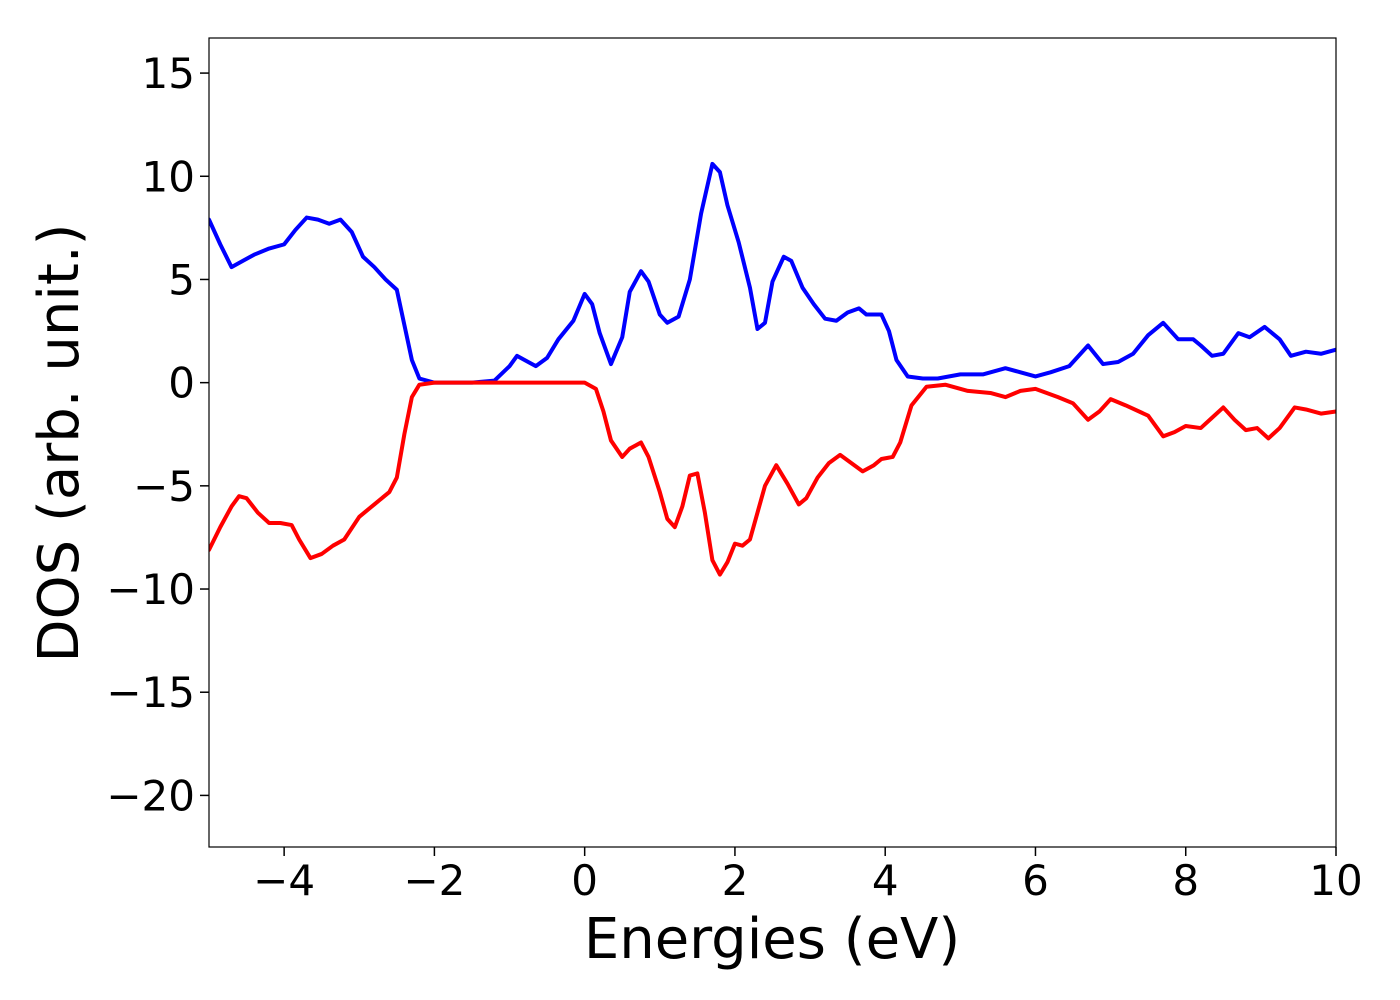  I want to click on y-tick-label: −5, so click(164, 486).